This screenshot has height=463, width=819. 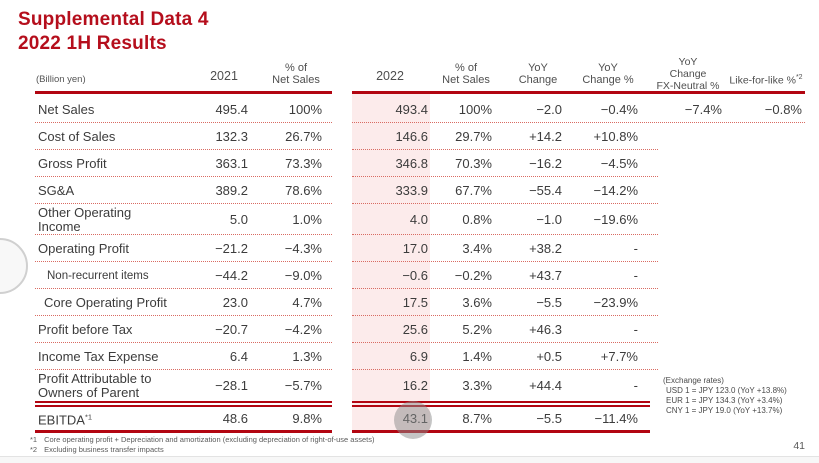 What do you see at coordinates (231, 163) in the screenshot?
I see `cell-2021-value: 363.1` at bounding box center [231, 163].